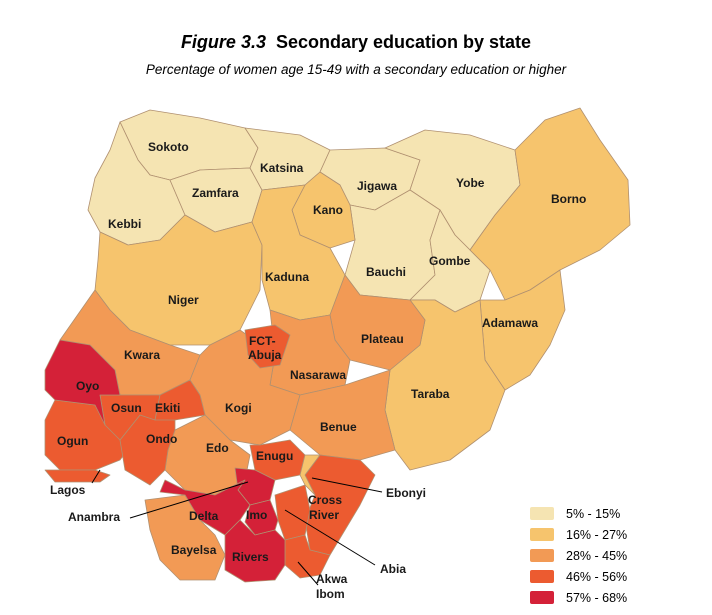  Describe the element at coordinates (180, 400) in the screenshot. I see `state-region-ekiti` at that location.